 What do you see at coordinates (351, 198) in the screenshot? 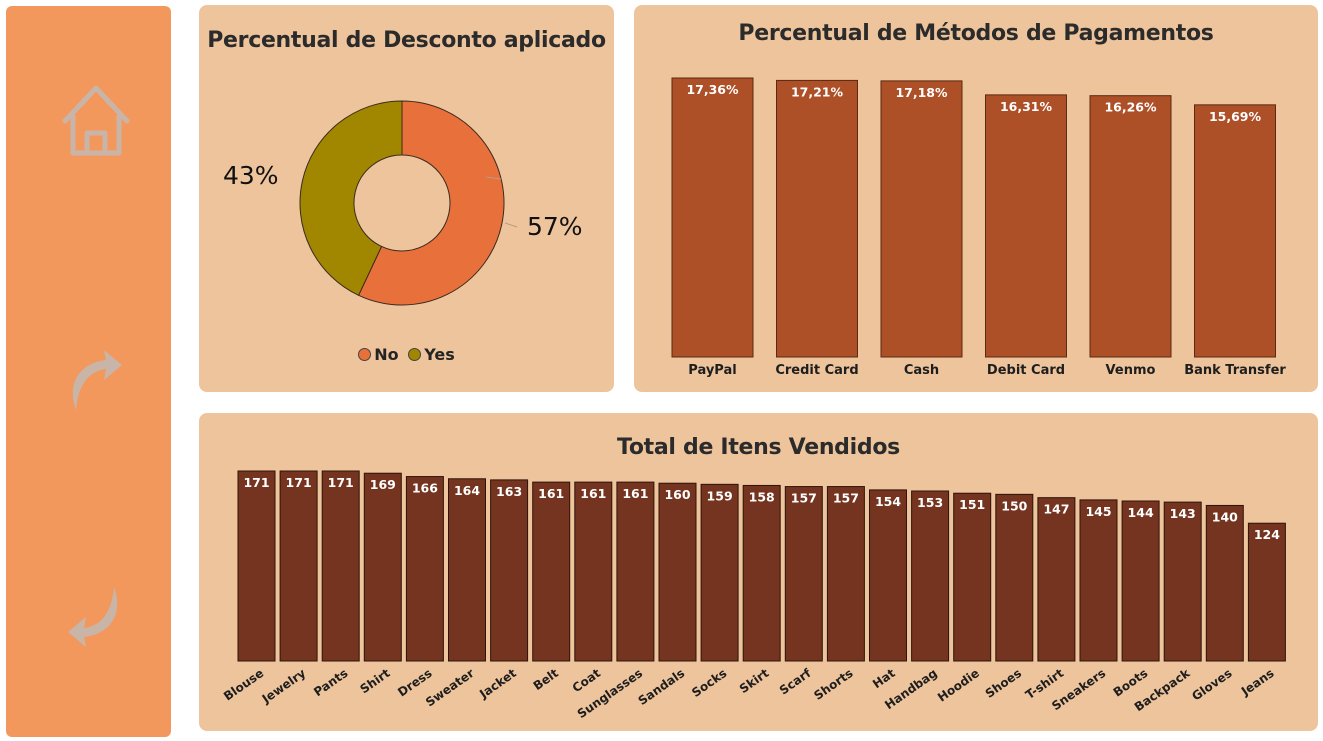
I see `donut-slice-yes` at bounding box center [351, 198].